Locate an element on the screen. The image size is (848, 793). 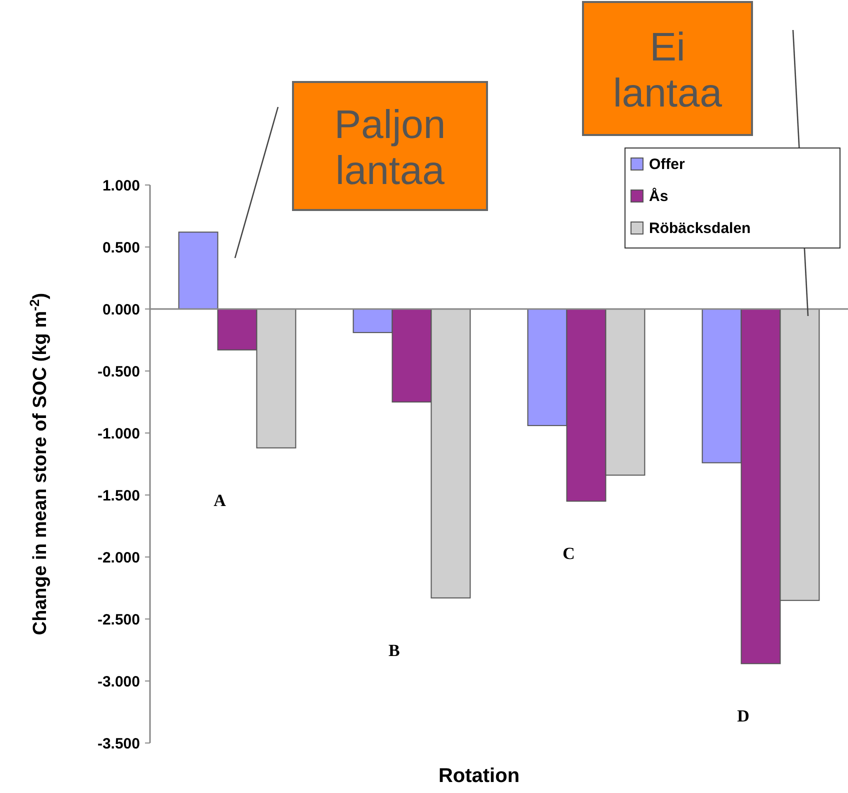
y-tick-label: -3.000 is located at coordinates (118, 681).